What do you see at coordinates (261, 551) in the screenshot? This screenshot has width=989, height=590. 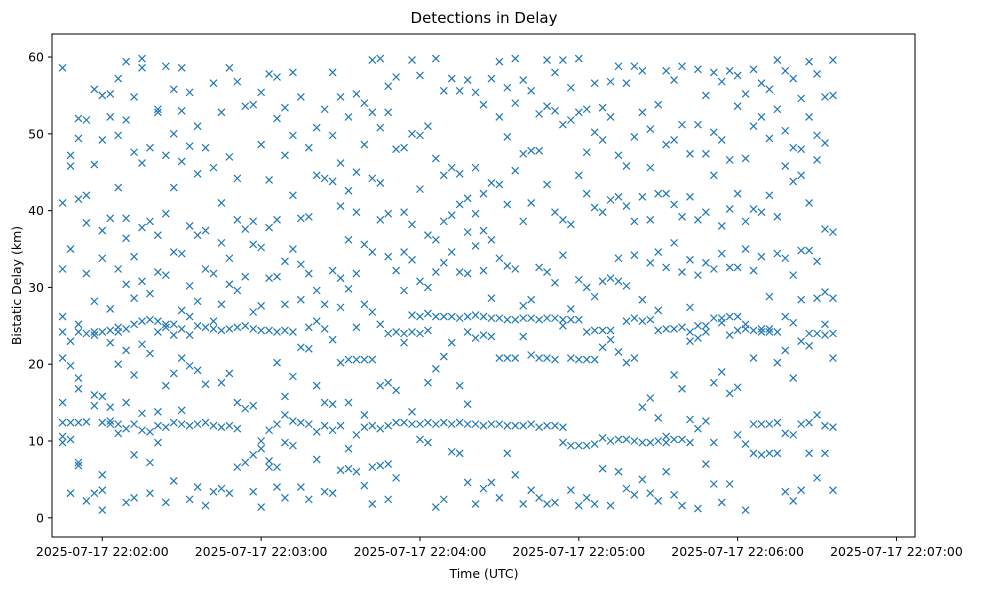 I see `x-tick-label: 2025-07-17 22:03:00` at bounding box center [261, 551].